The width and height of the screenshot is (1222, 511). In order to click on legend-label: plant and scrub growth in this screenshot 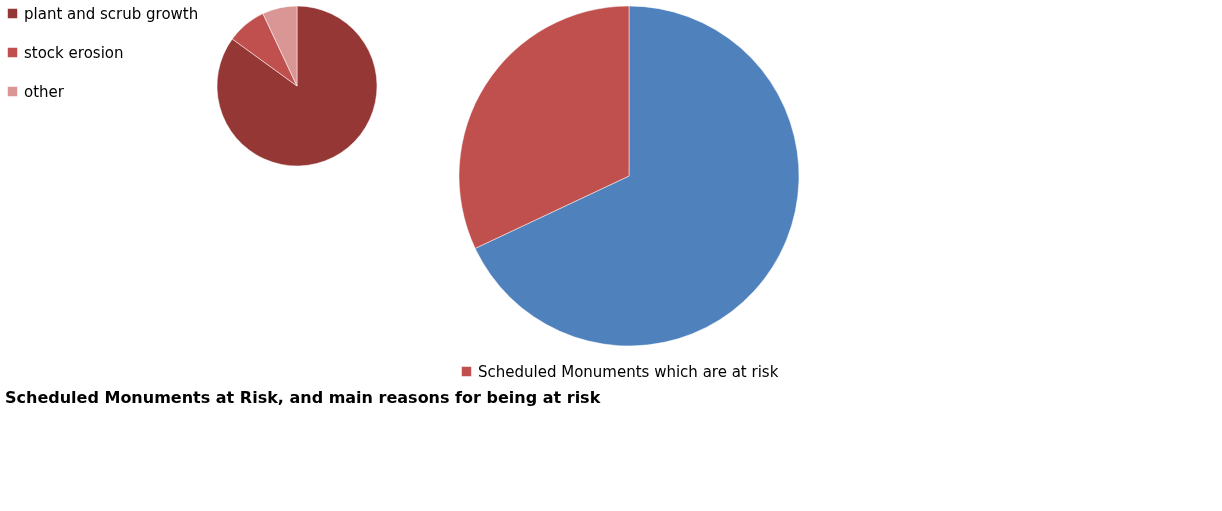, I will do `click(111, 13)`.